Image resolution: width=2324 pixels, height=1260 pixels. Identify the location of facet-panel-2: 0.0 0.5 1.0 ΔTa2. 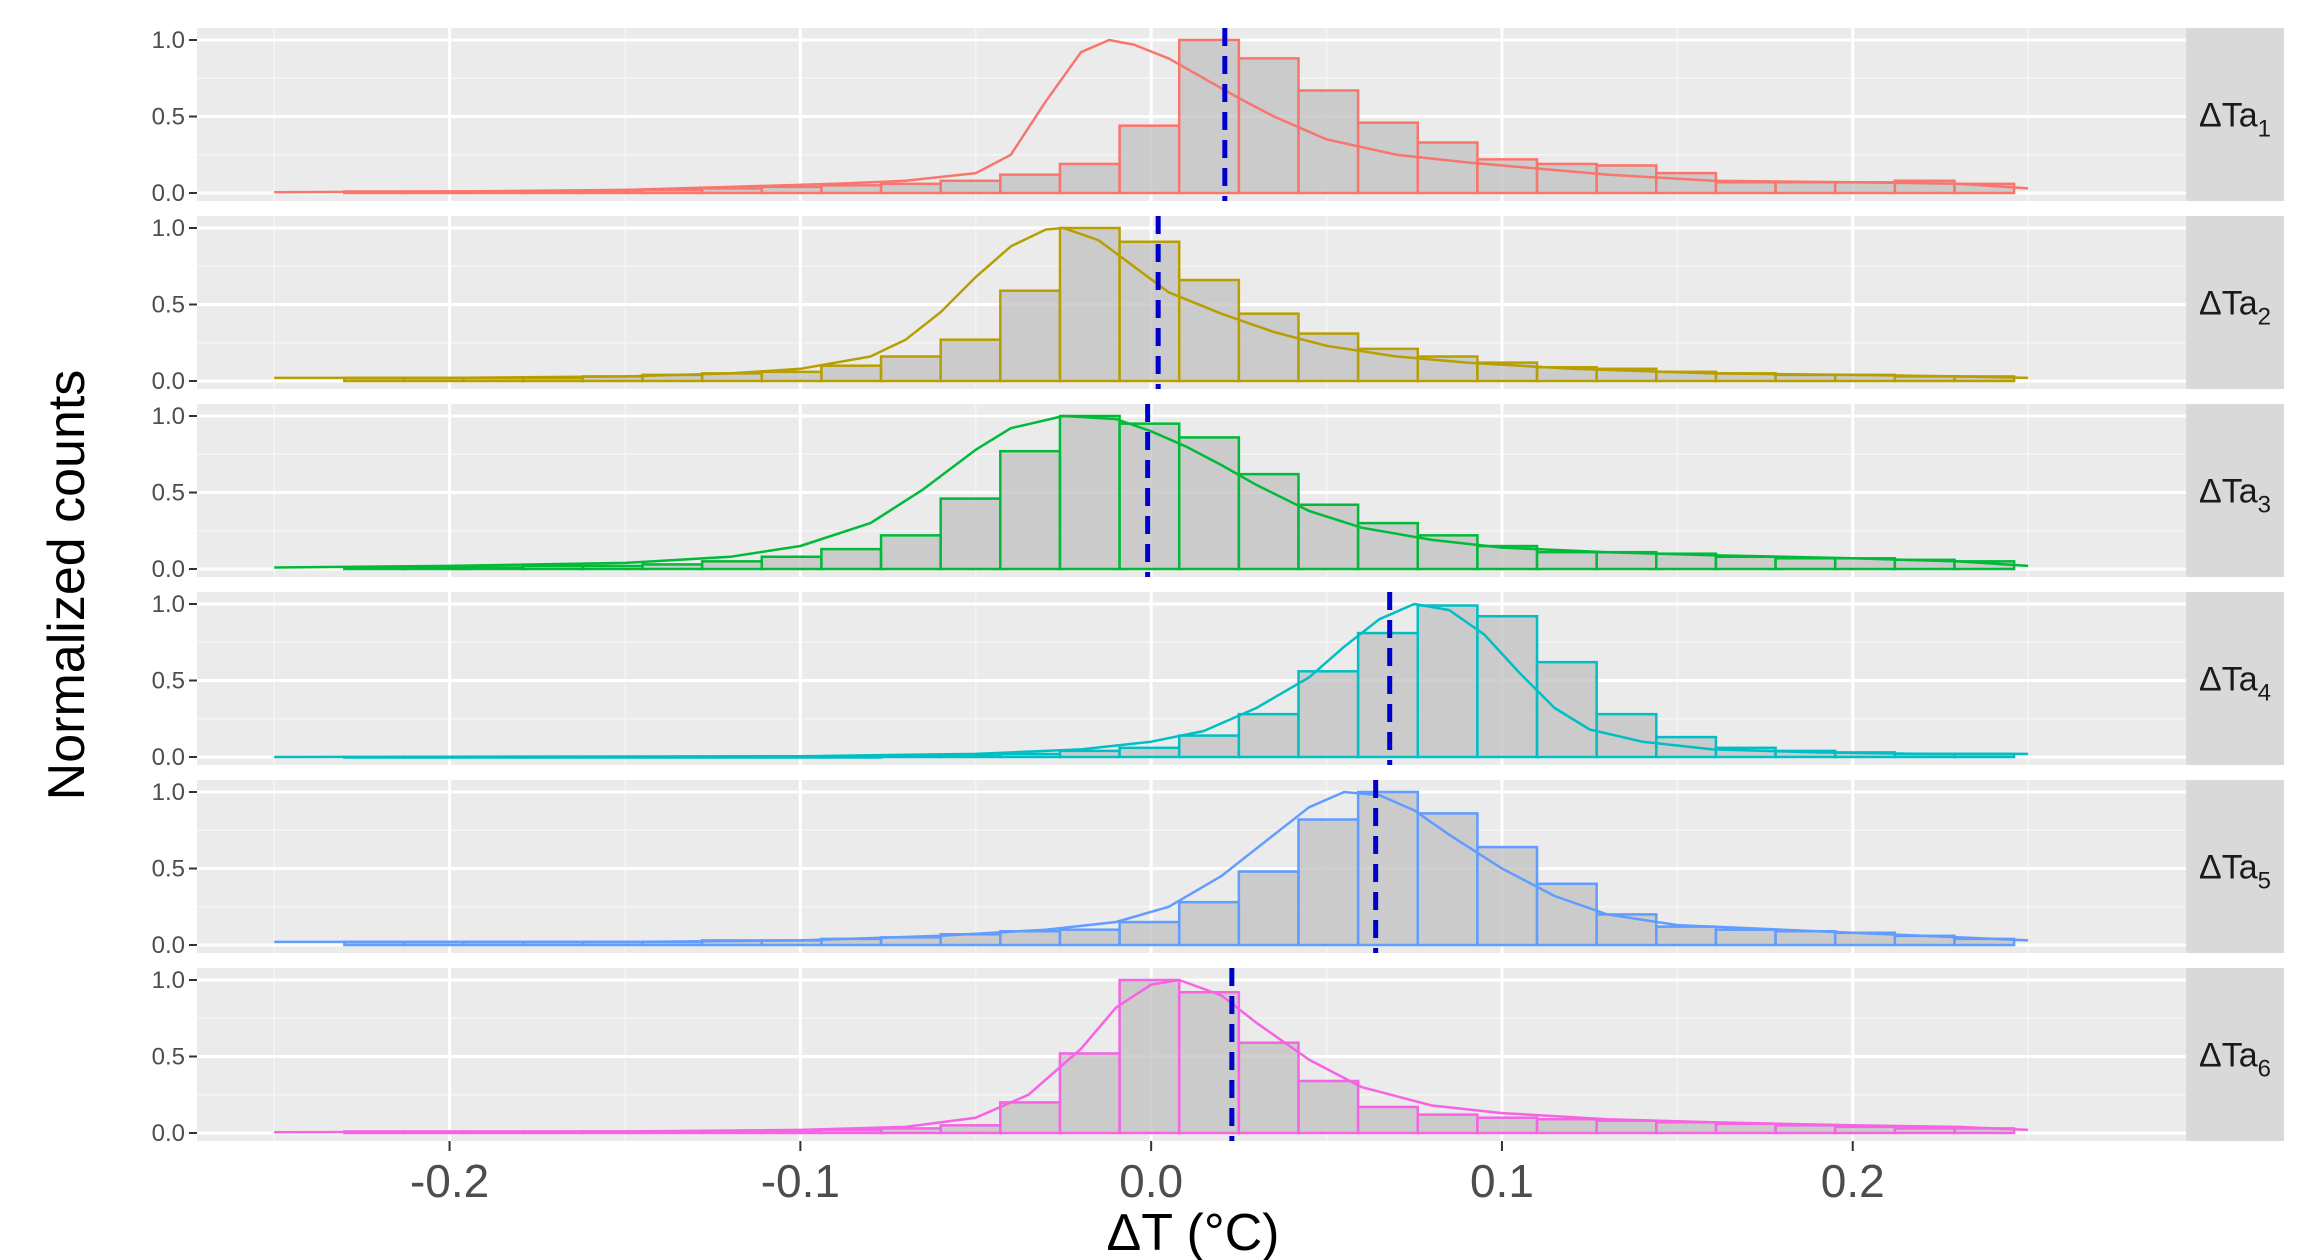
(1218, 305).